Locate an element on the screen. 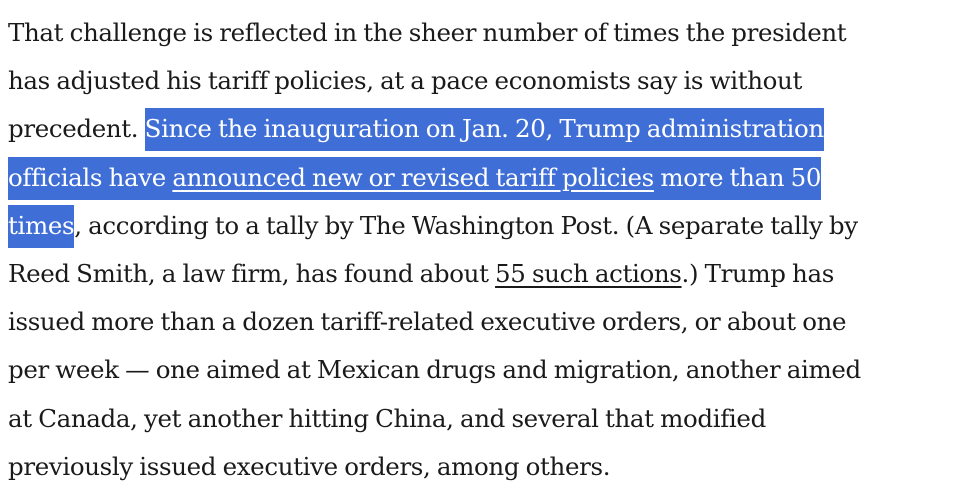 The image size is (959, 497). paragraph-text: Reed Smith, a law firm, has found about is located at coordinates (252, 273).